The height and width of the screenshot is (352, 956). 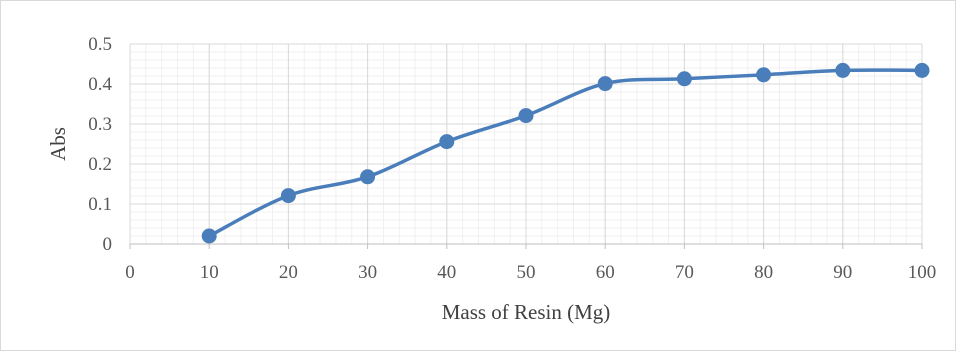 I want to click on y-tick-label: 0.4, so click(x=100, y=84).